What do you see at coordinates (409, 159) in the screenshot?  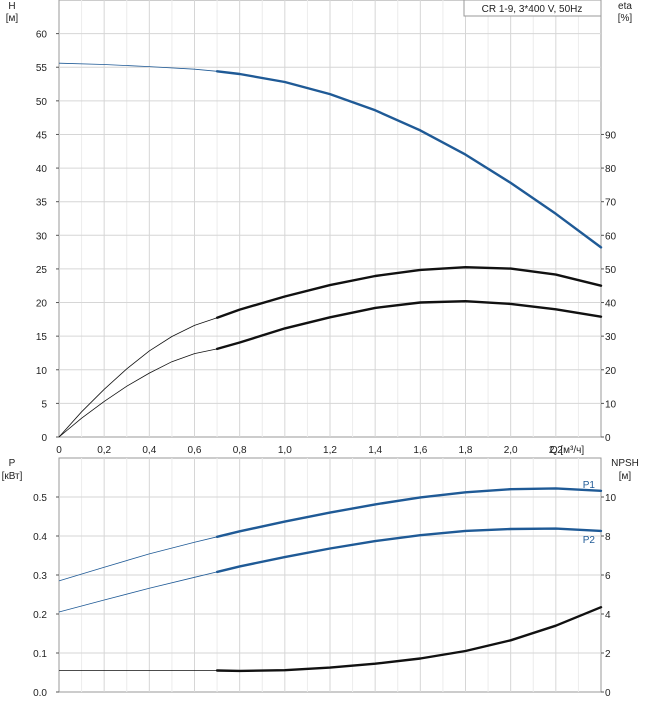 I see `series-h-line` at bounding box center [409, 159].